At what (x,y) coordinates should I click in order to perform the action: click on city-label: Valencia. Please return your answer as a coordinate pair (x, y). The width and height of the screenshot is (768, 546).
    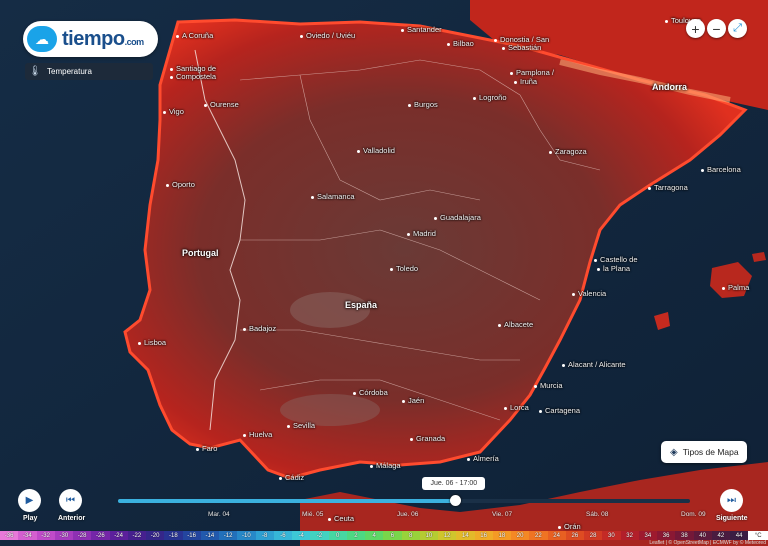
    Looking at the image, I should click on (589, 293).